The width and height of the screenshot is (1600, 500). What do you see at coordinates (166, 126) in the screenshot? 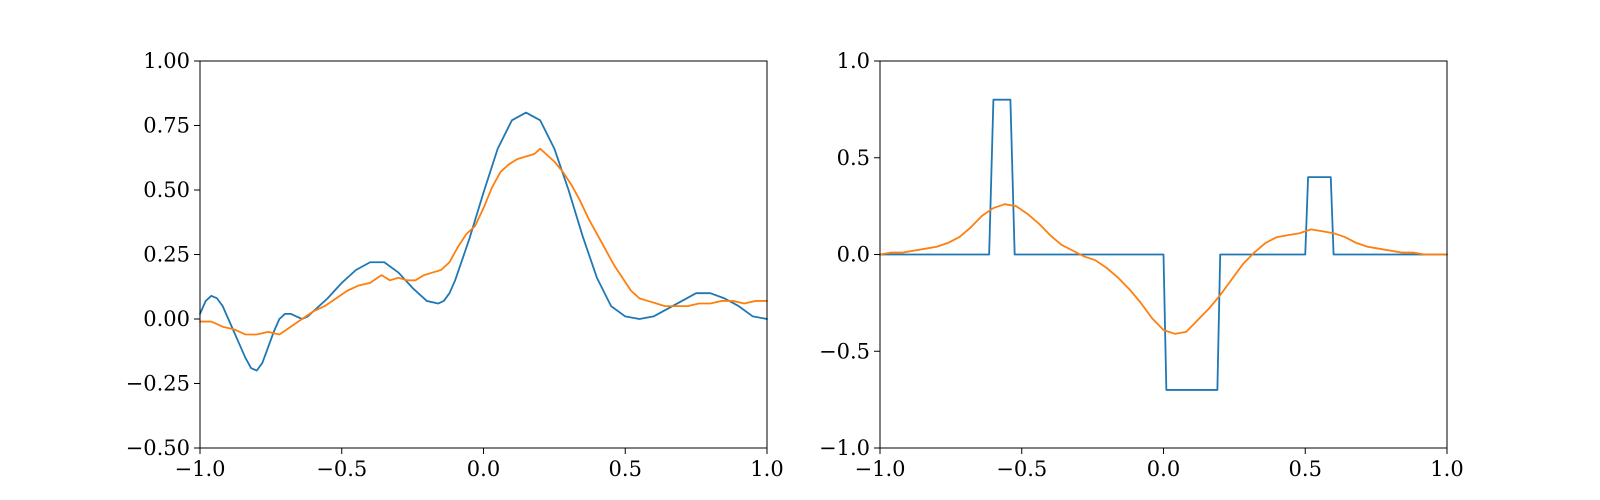
I see `y-tick-label: 0.75` at bounding box center [166, 126].